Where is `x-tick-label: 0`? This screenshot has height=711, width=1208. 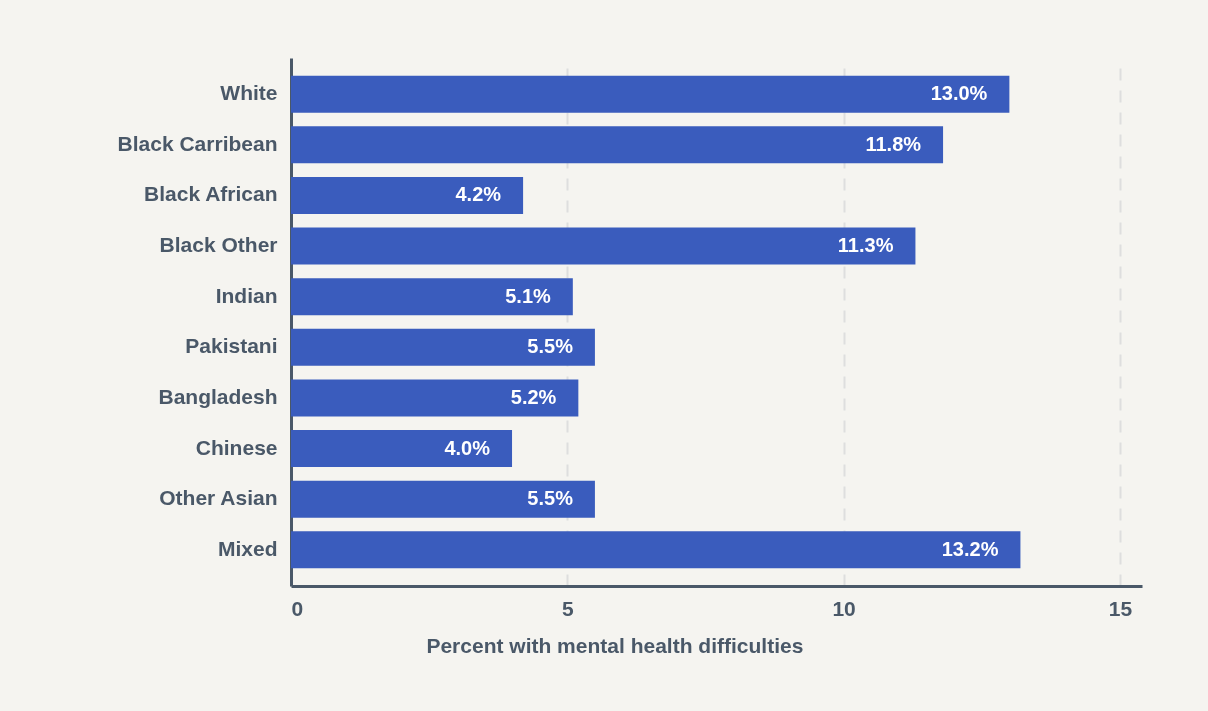 x-tick-label: 0 is located at coordinates (297, 608).